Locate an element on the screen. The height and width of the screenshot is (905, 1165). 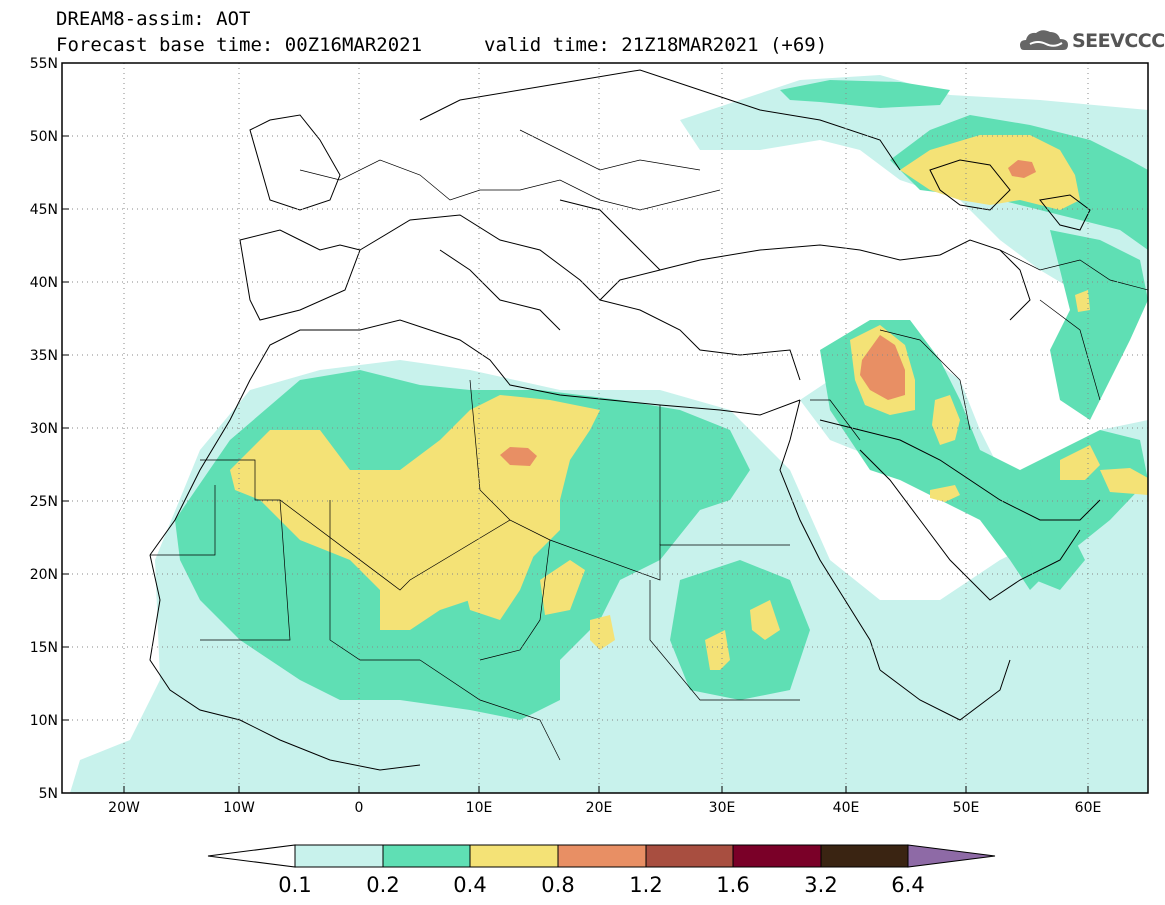
lon-label: 60E is located at coordinates (1088, 808).